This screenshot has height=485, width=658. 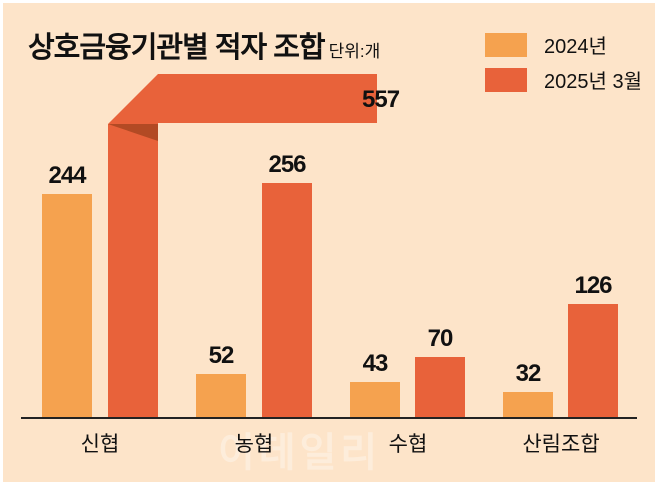 What do you see at coordinates (300, 453) in the screenshot?
I see `watermark: 이데일리` at bounding box center [300, 453].